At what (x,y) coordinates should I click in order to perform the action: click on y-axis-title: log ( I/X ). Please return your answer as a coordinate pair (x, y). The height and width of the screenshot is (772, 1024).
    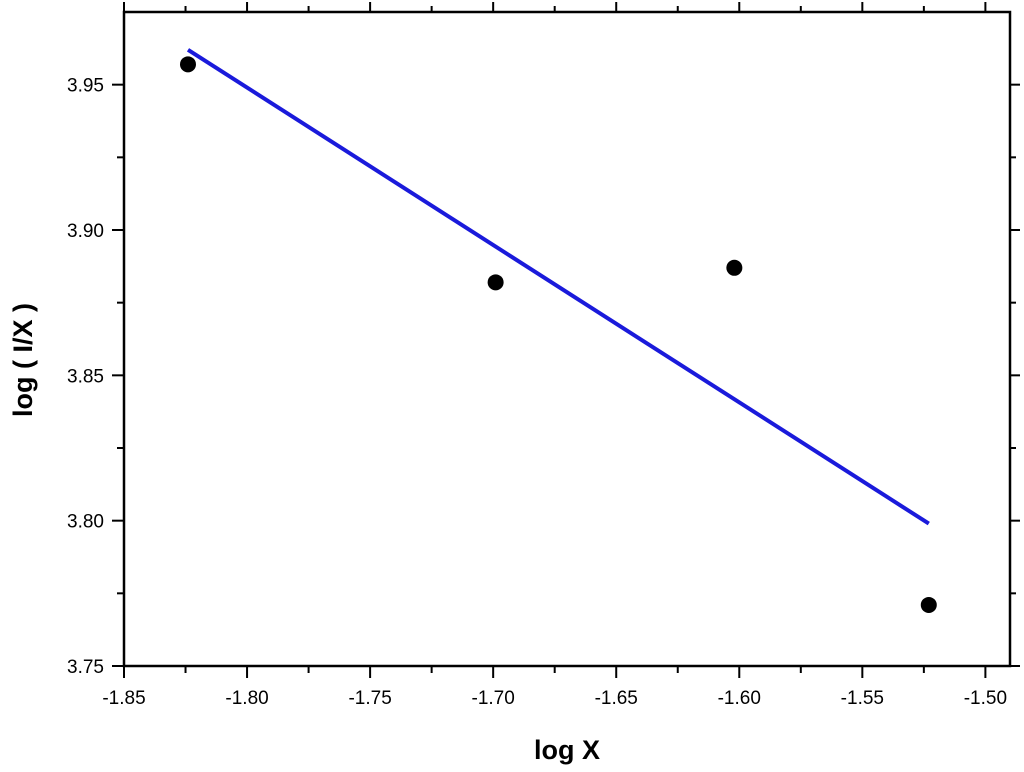
    Looking at the image, I should click on (23, 360).